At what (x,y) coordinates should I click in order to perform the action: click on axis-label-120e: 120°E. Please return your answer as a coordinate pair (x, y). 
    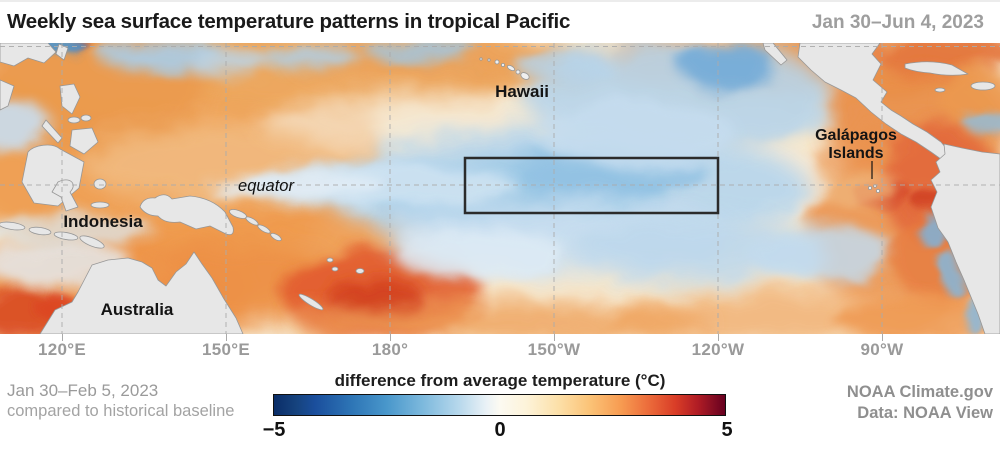
    Looking at the image, I should click on (61, 349).